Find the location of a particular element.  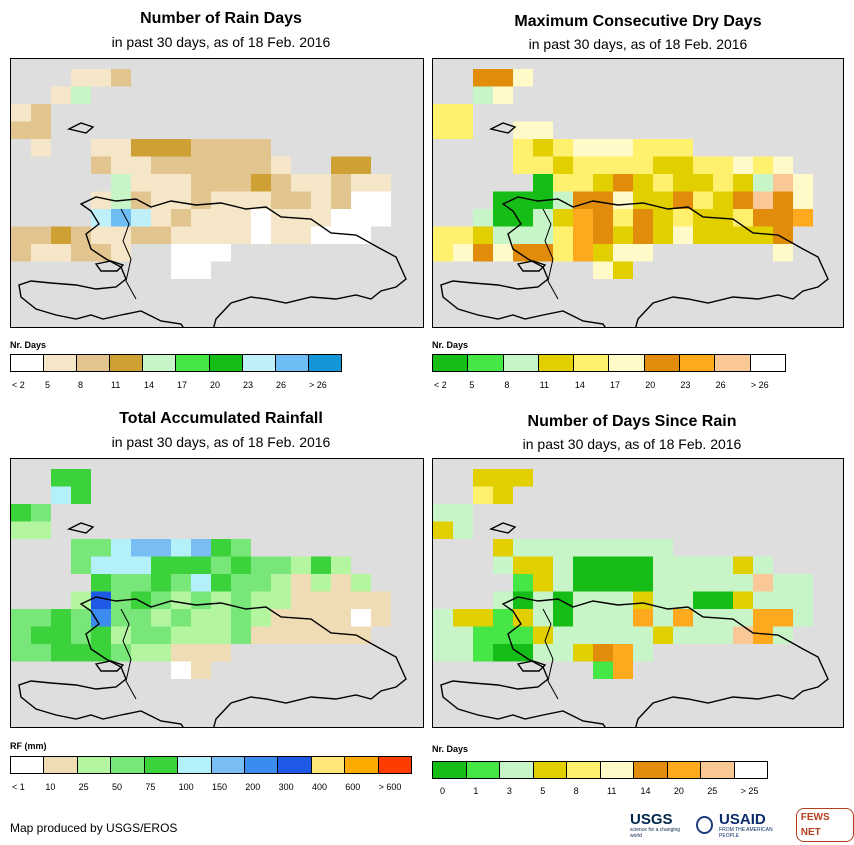

legend-label: > 25 is located at coordinates (749, 791).